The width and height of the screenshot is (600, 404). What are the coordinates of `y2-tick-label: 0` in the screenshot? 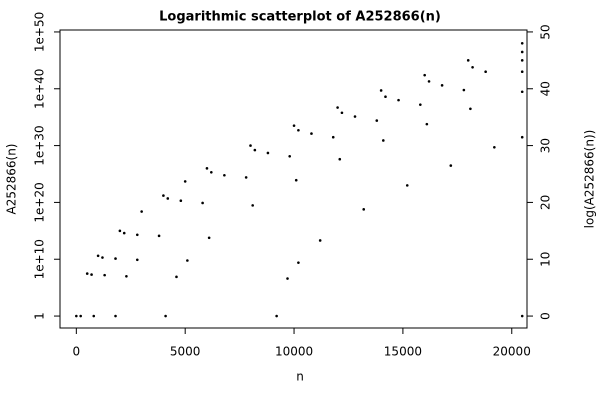 It's located at (546, 316).